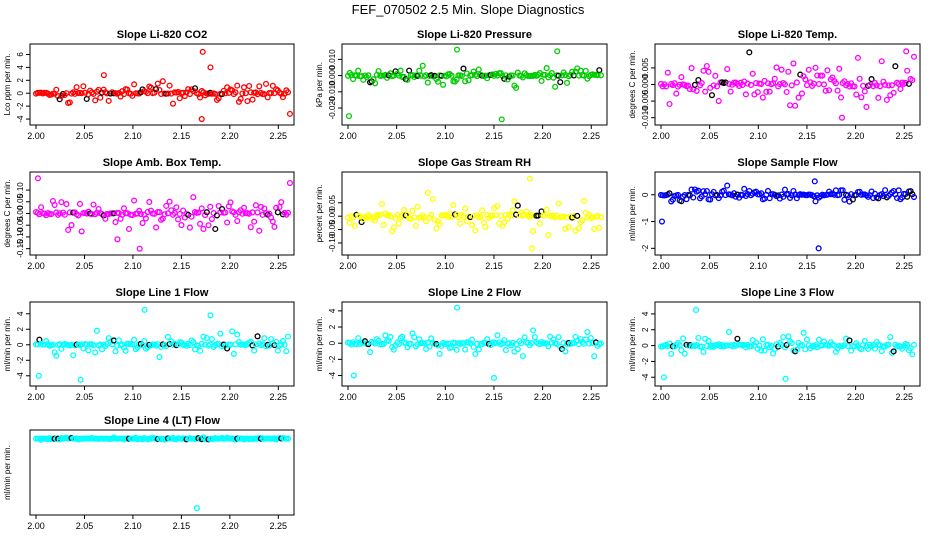  I want to click on chart-title: Slope Li-820 Pressure, so click(474, 35).